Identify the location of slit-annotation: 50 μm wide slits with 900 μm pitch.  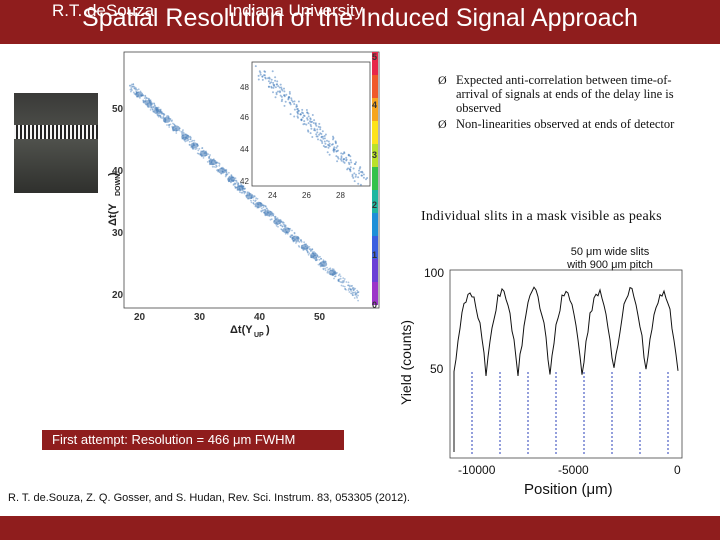
(610, 259).